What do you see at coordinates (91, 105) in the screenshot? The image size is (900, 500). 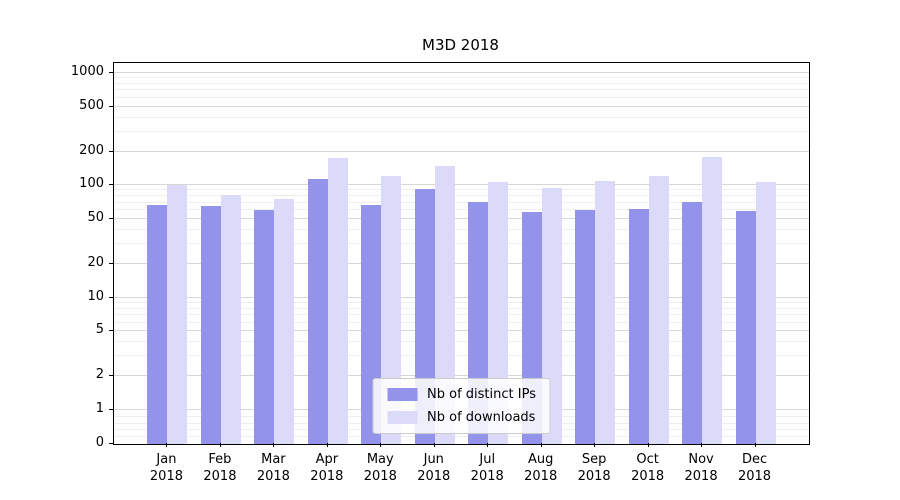 I see `y-tick-label: 500` at bounding box center [91, 105].